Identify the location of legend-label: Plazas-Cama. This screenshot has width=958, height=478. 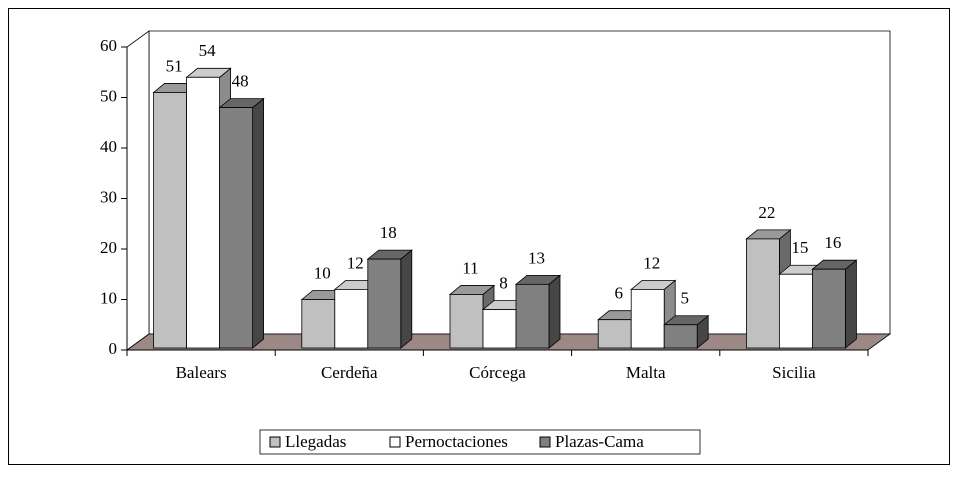
(599, 441).